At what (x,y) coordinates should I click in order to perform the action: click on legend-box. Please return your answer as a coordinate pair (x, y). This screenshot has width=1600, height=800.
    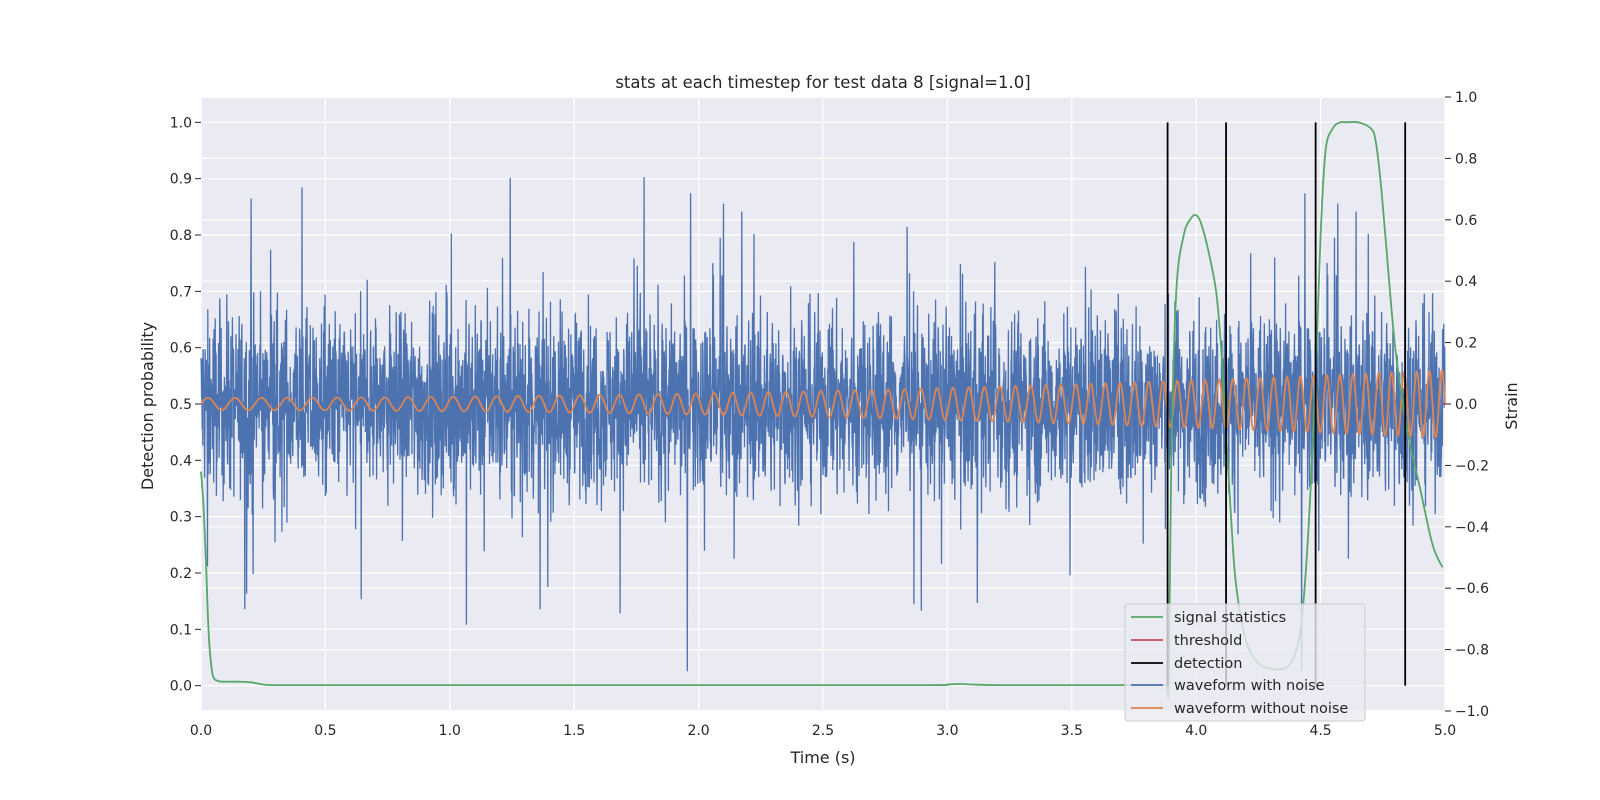
    Looking at the image, I should click on (1245, 662).